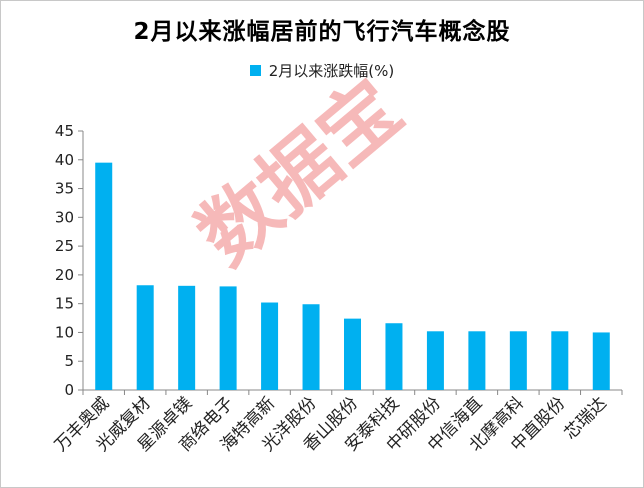  I want to click on legend-swatch, so click(255, 70).